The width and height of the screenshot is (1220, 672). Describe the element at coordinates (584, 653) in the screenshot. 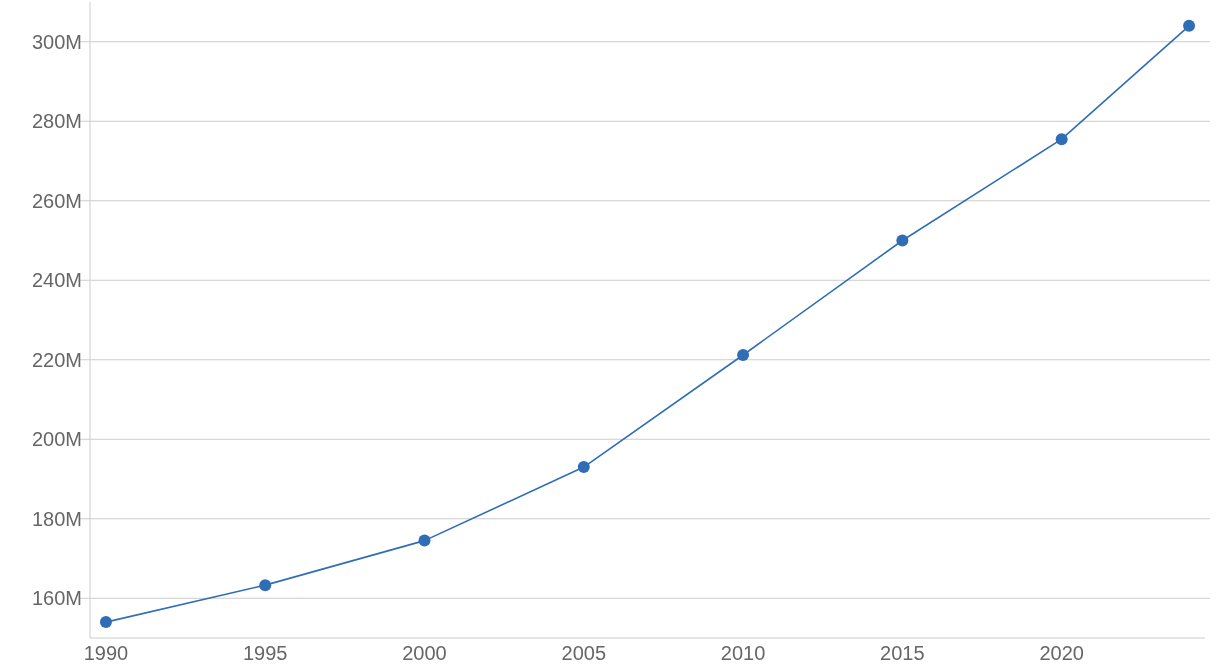

I see `x-tick-label: 2005` at that location.